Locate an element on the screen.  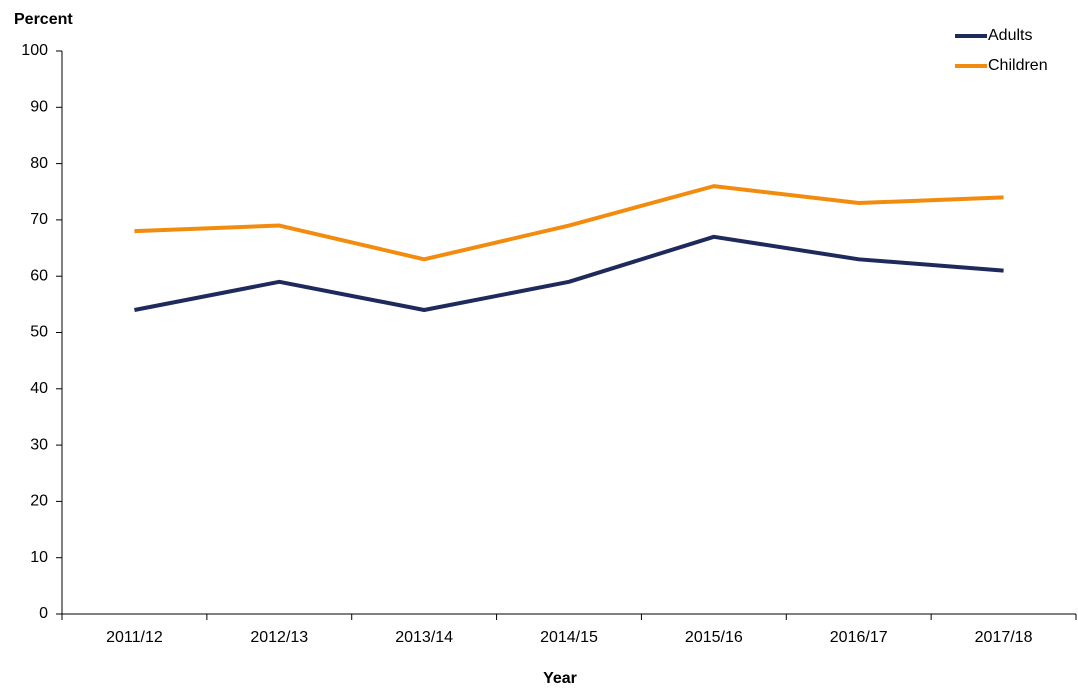
x-tick-label: 2012/13 is located at coordinates (279, 637).